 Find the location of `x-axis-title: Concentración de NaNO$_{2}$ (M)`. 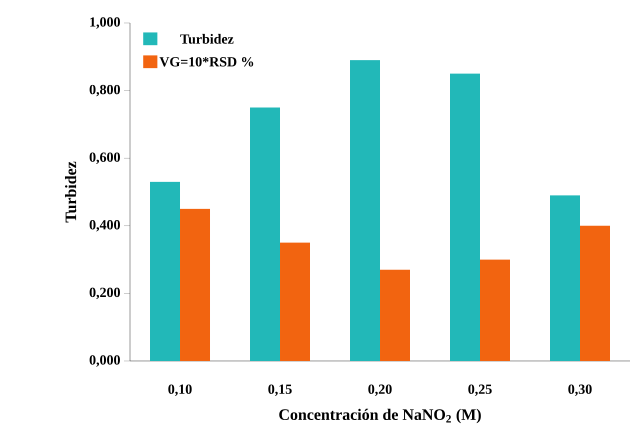

x-axis-title: Concentración de NaNO$_{2}$ (M) is located at coordinates (380, 416).